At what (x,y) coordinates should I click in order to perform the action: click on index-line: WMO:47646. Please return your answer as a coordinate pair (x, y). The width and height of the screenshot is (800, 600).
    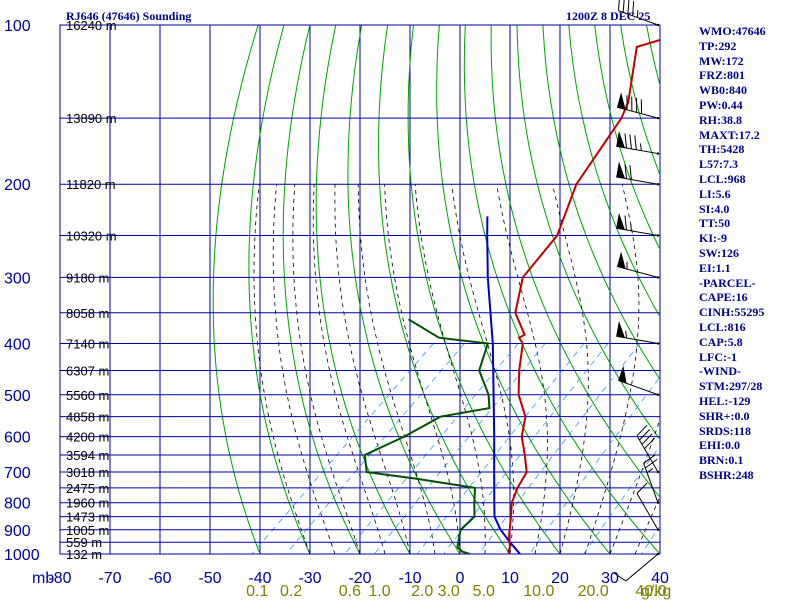
    Looking at the image, I should click on (732, 31).